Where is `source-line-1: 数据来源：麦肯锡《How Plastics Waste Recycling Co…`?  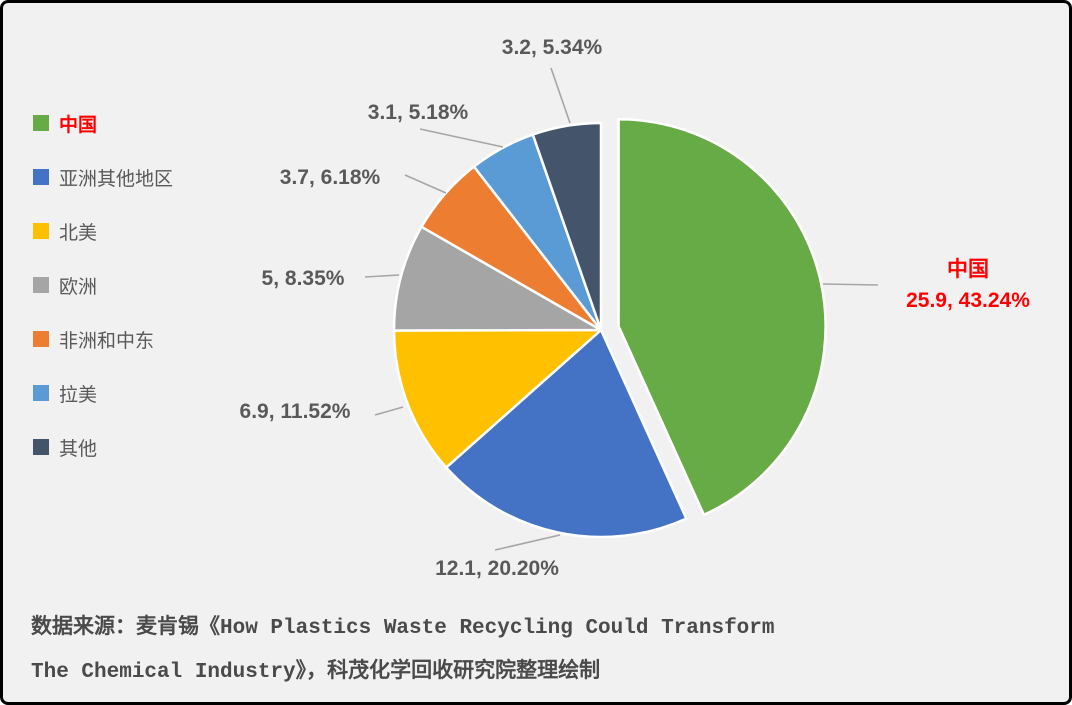
source-line-1: 数据来源：麦肯锡《How Plastics Waste Recycling Co… is located at coordinates (403, 628).